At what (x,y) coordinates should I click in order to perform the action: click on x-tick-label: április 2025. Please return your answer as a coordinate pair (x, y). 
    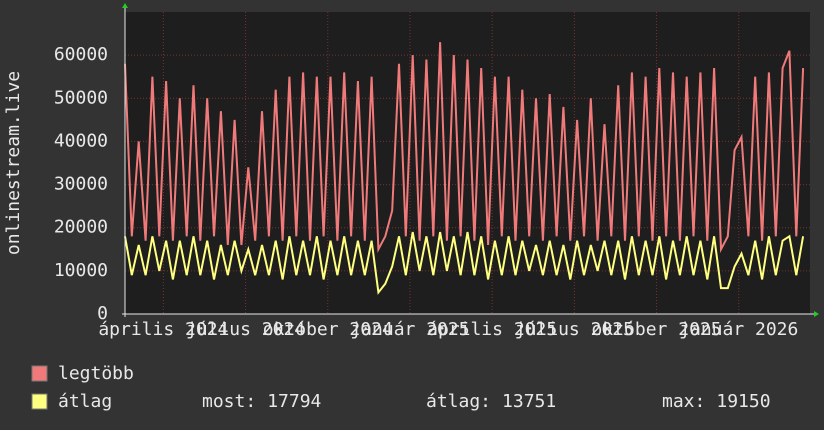
    Looking at the image, I should click on (492, 329).